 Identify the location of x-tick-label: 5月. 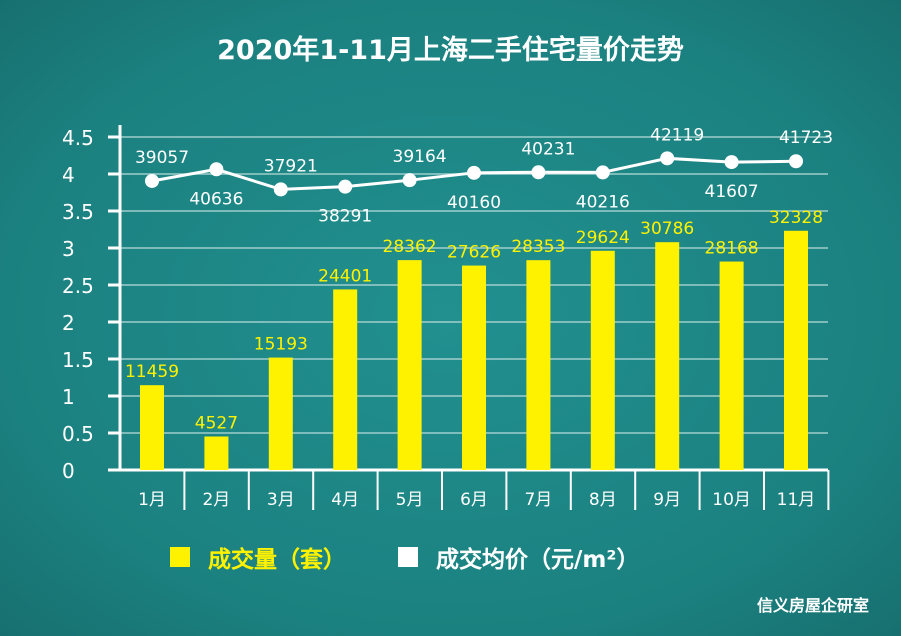
(410, 500).